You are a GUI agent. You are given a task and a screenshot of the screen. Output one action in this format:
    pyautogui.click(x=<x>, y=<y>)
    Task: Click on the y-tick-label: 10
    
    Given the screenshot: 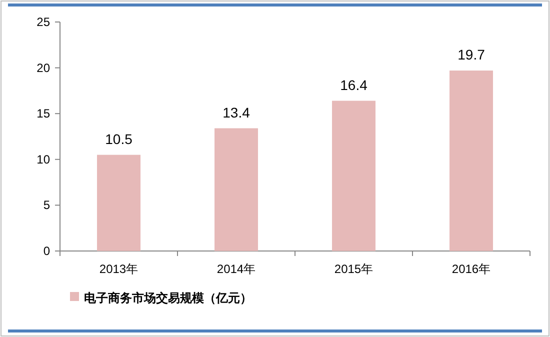 What is the action you would take?
    pyautogui.click(x=43, y=159)
    